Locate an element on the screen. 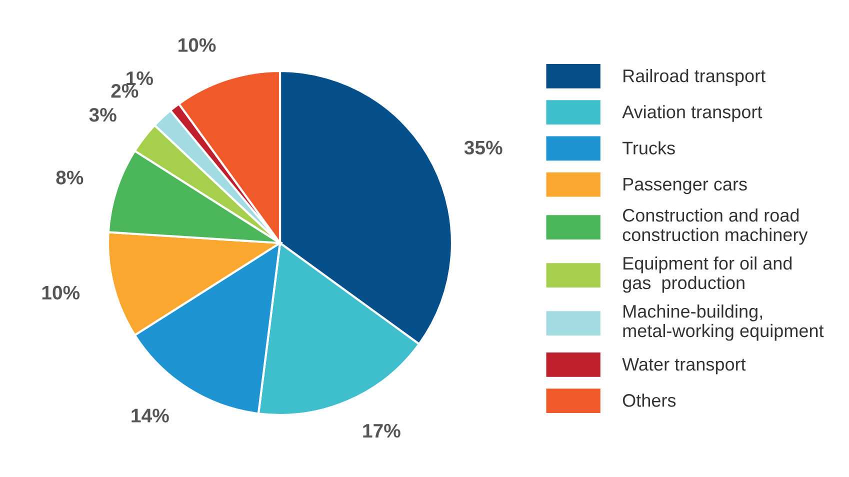  data-label: 1% is located at coordinates (139, 78).